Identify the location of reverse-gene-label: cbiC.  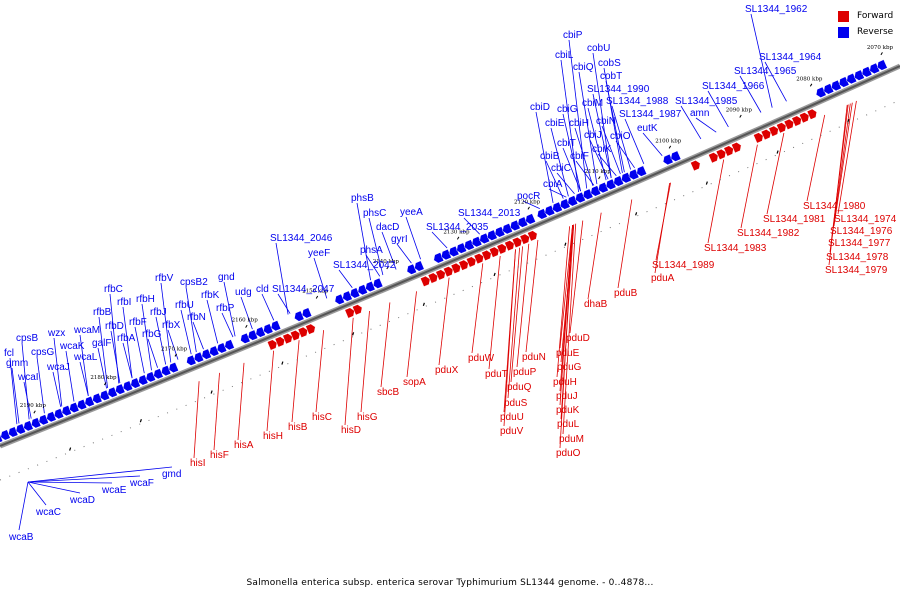
(561, 168).